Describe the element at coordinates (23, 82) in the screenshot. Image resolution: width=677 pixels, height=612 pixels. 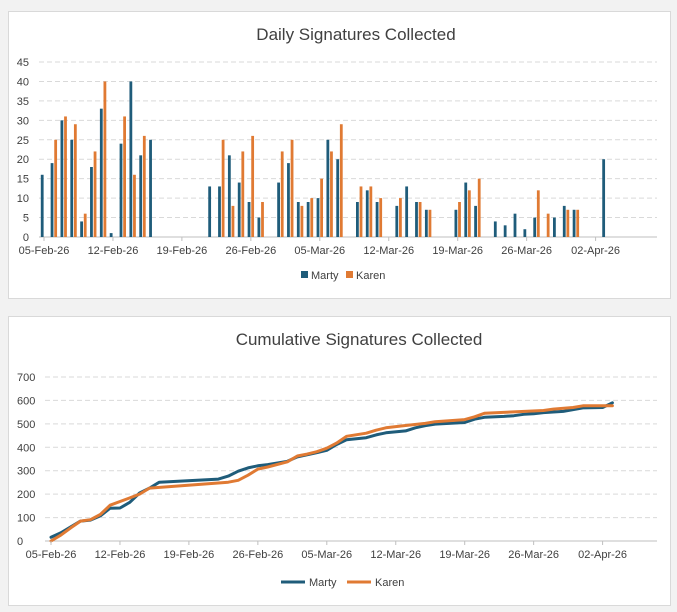
I see `y-tick-label: 40` at that location.